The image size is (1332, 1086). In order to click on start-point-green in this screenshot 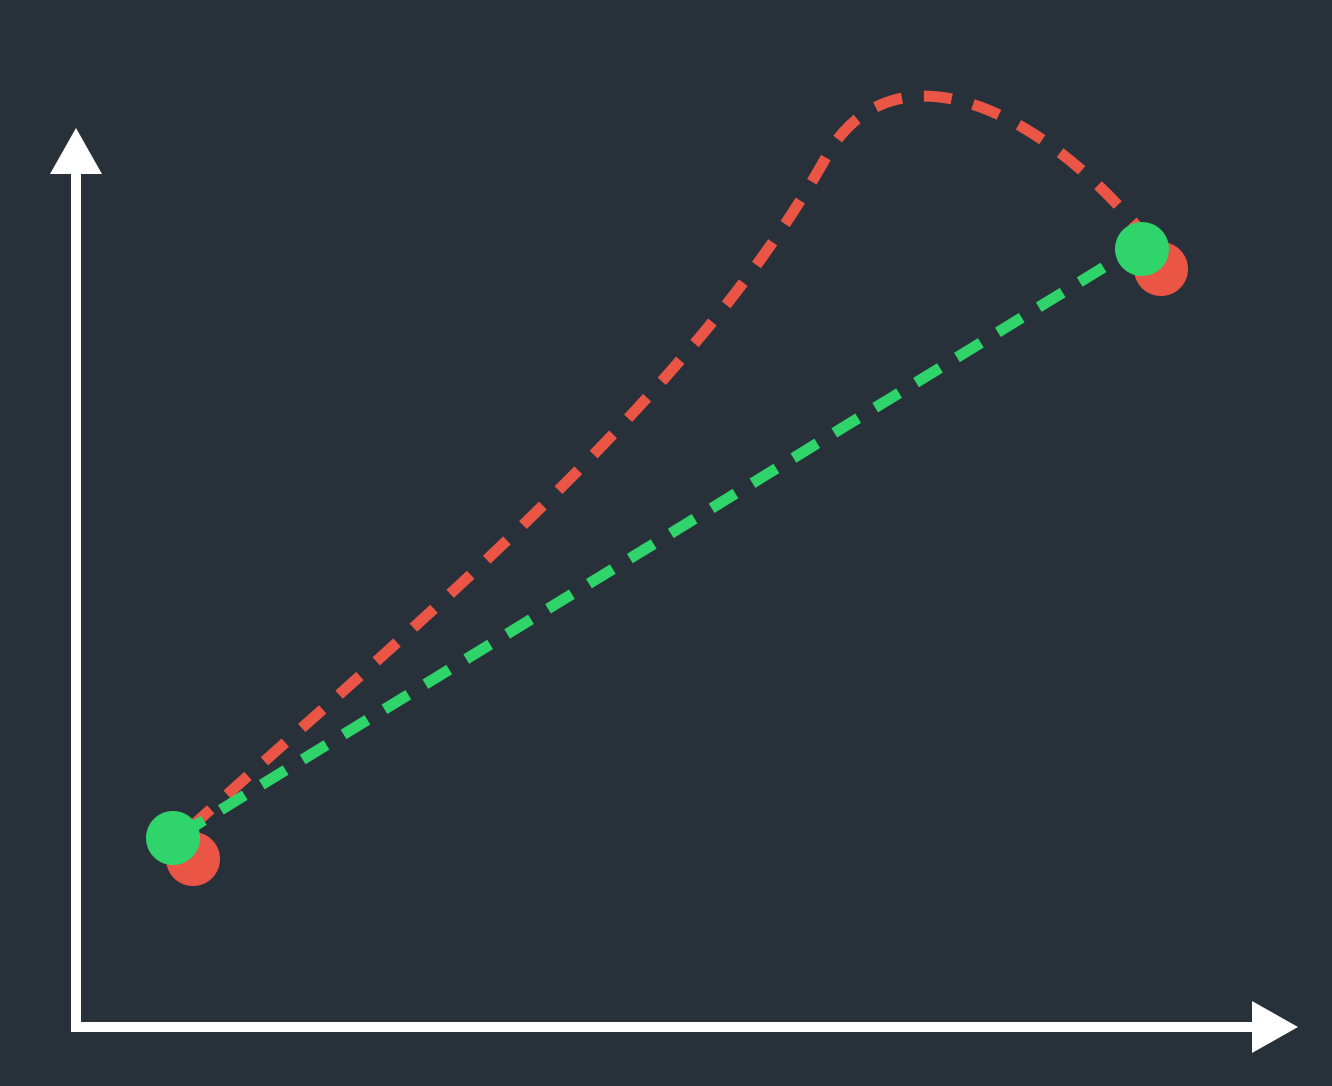, I will do `click(173, 838)`.